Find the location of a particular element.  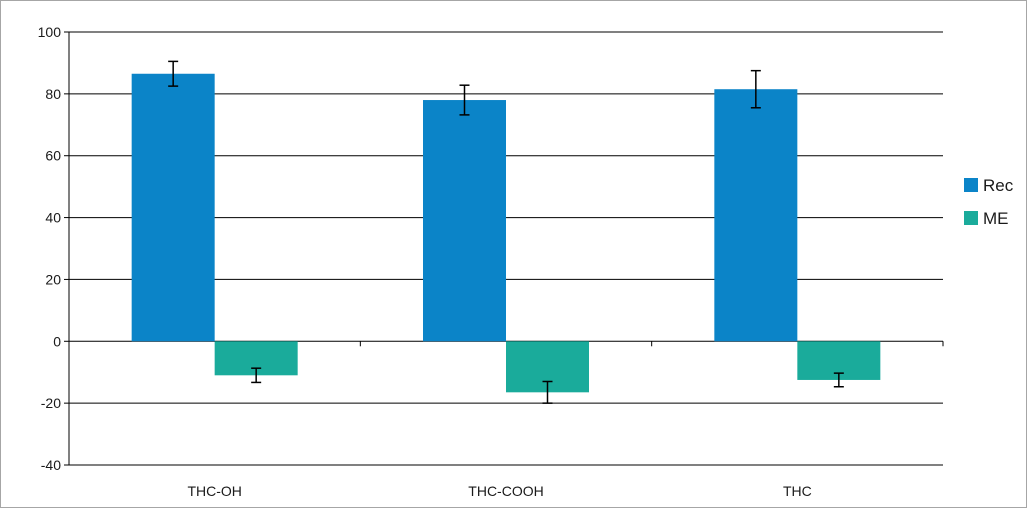

y-tick-label: 80 is located at coordinates (53, 94).